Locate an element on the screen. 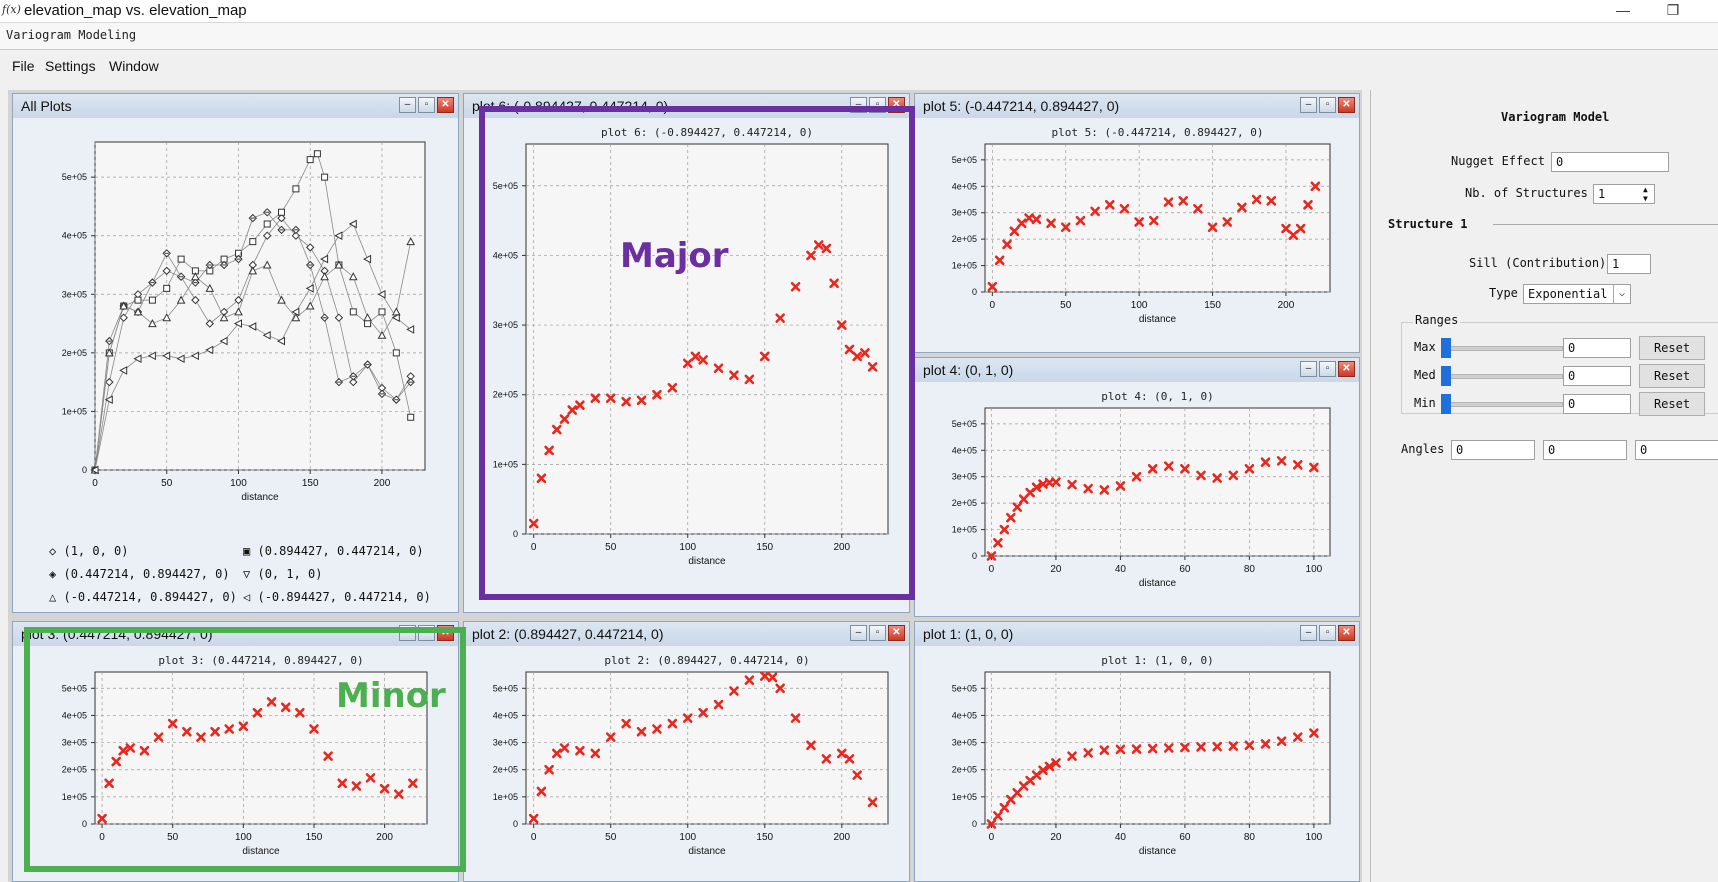 The height and width of the screenshot is (882, 1718). x-tick-label: 150 is located at coordinates (310, 483).